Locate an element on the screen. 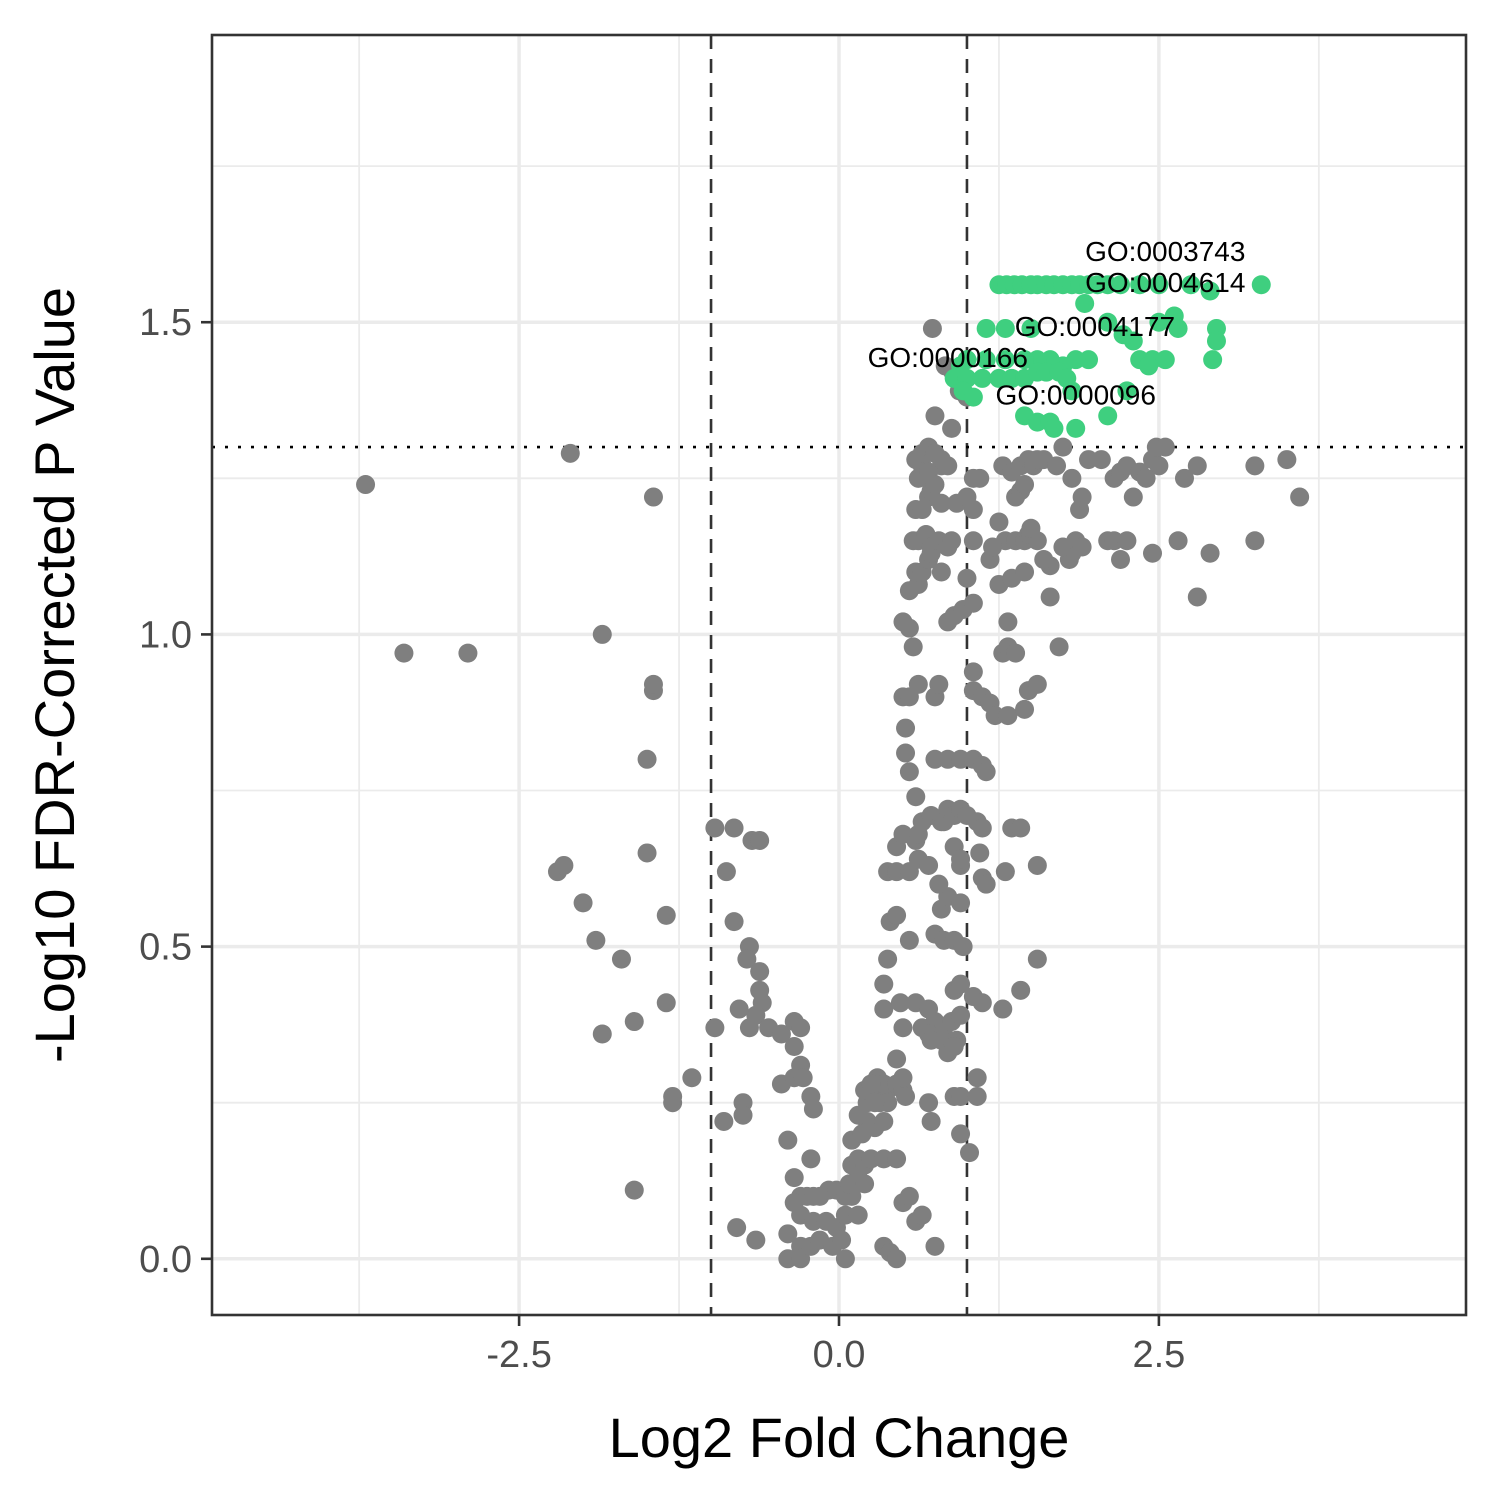 The height and width of the screenshot is (1500, 1500). go-term-label: GO:0003743 is located at coordinates (1165, 251).